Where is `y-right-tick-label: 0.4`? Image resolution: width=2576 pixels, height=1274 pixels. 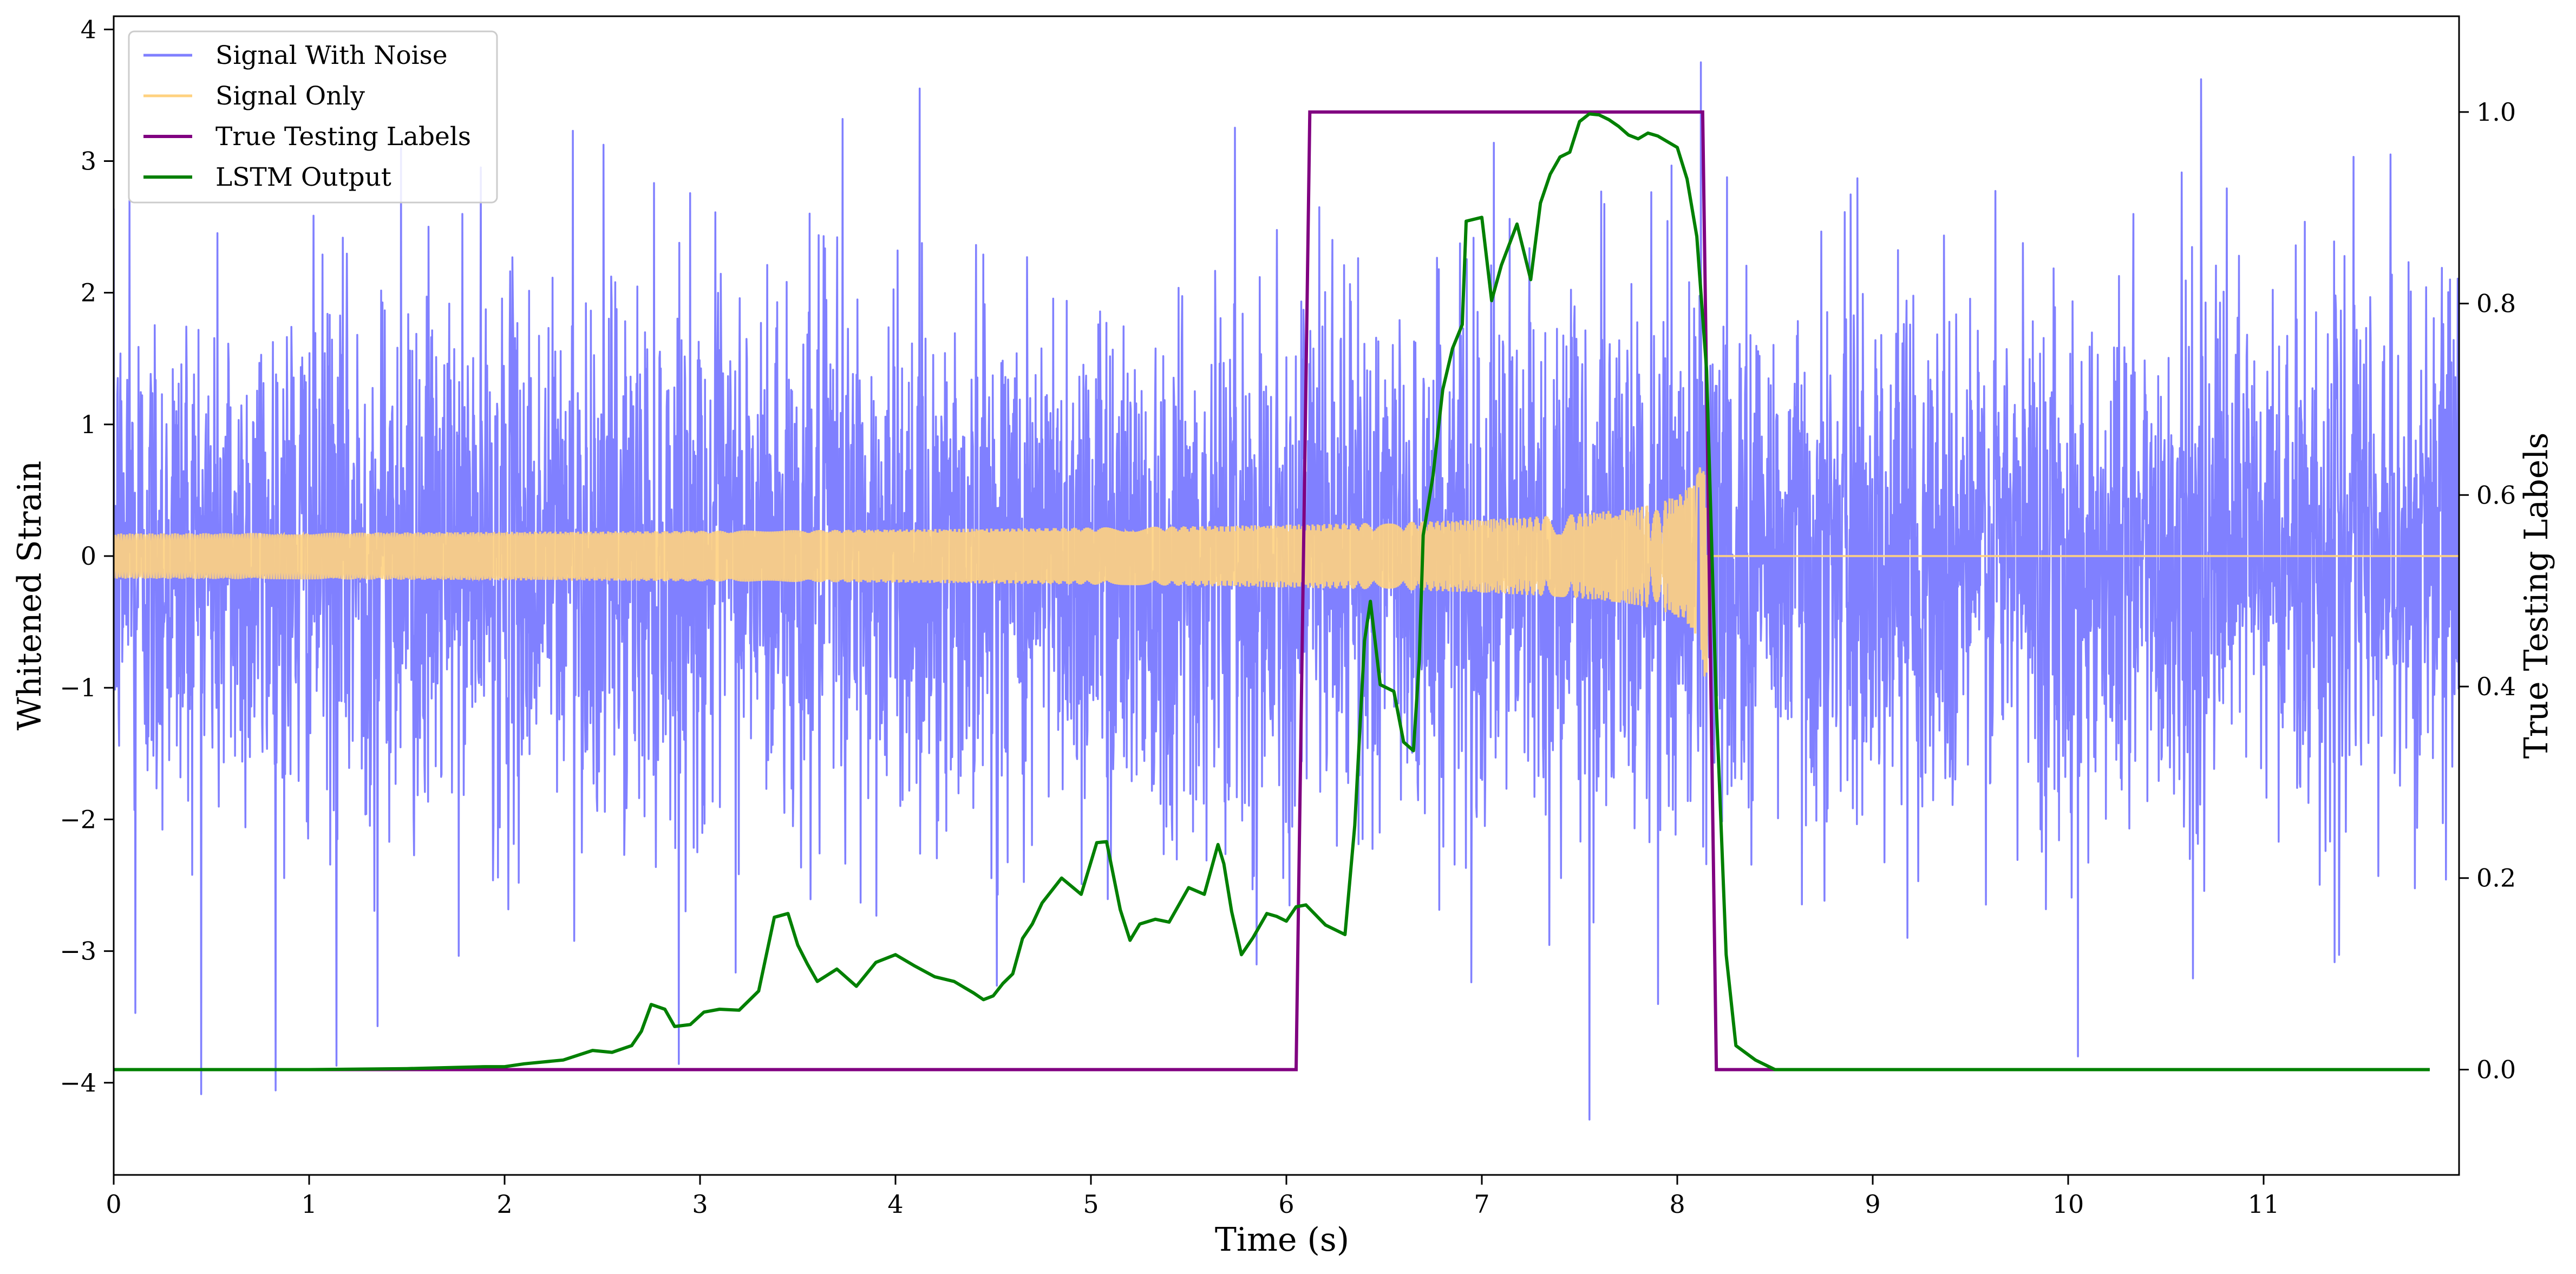
y-right-tick-label: 0.4 is located at coordinates (2496, 686).